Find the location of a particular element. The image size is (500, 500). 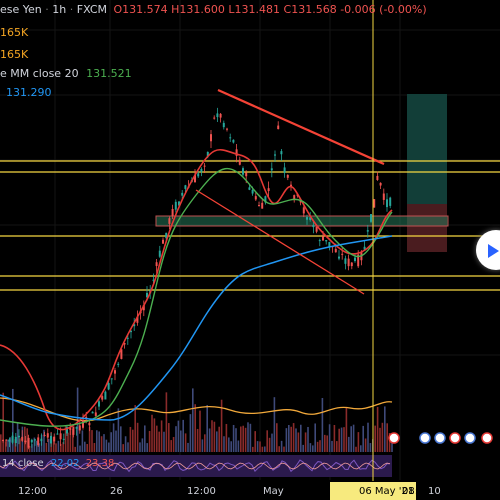

support-zone is located at coordinates (302, 221).